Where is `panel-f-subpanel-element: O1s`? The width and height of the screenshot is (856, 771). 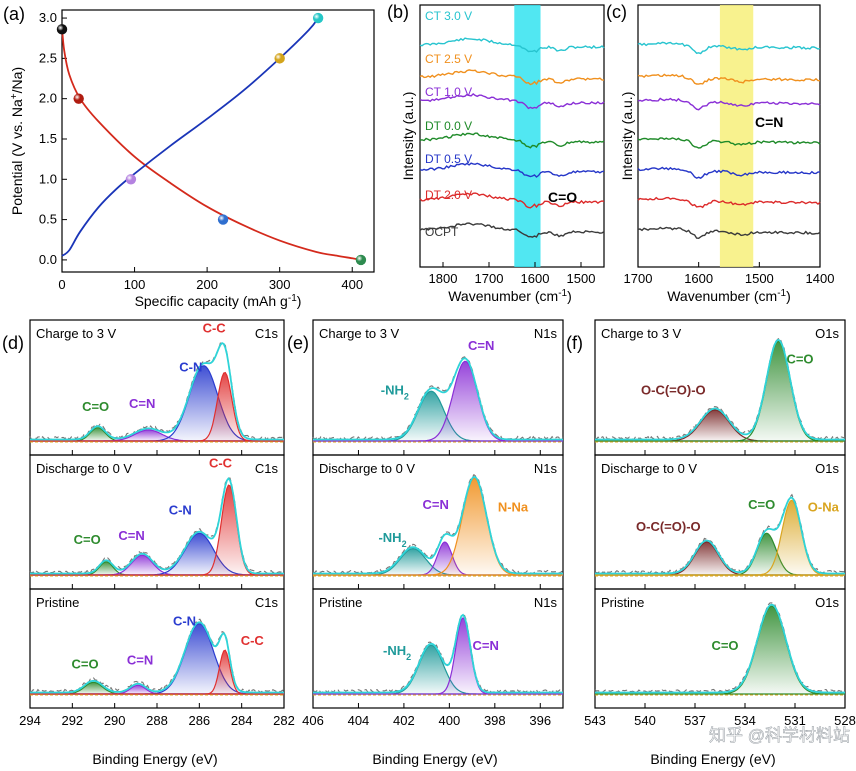 panel-f-subpanel-element: O1s is located at coordinates (827, 468).